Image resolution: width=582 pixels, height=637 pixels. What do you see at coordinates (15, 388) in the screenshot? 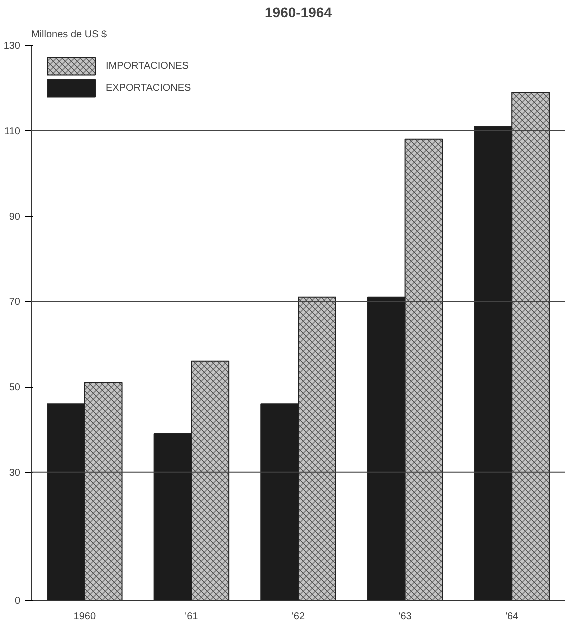
I see `y-tick-label: 50` at bounding box center [15, 388].